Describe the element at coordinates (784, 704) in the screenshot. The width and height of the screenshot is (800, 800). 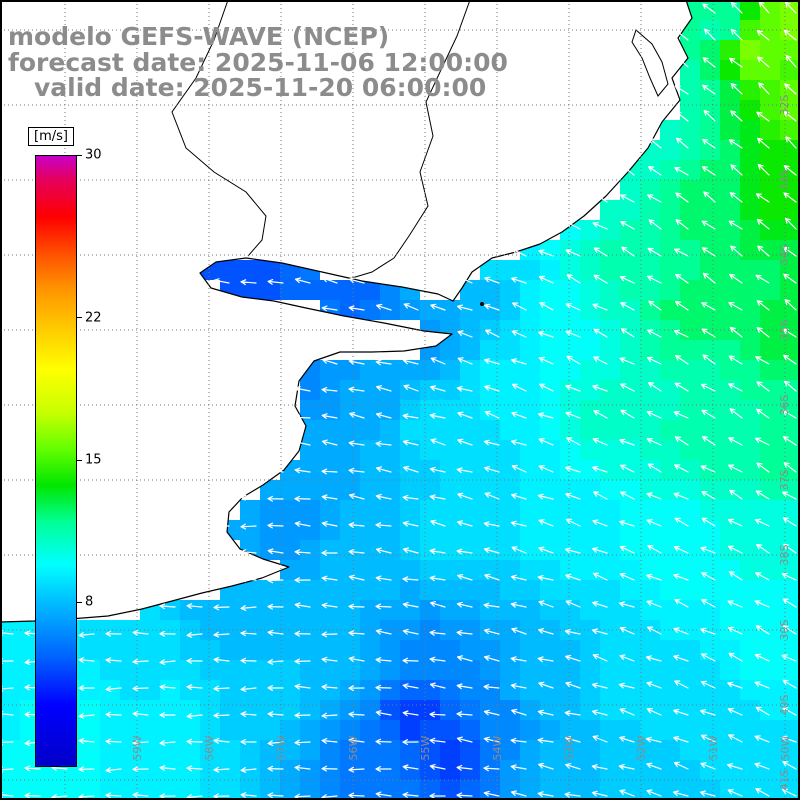
I see `latitude-label: 40S` at that location.